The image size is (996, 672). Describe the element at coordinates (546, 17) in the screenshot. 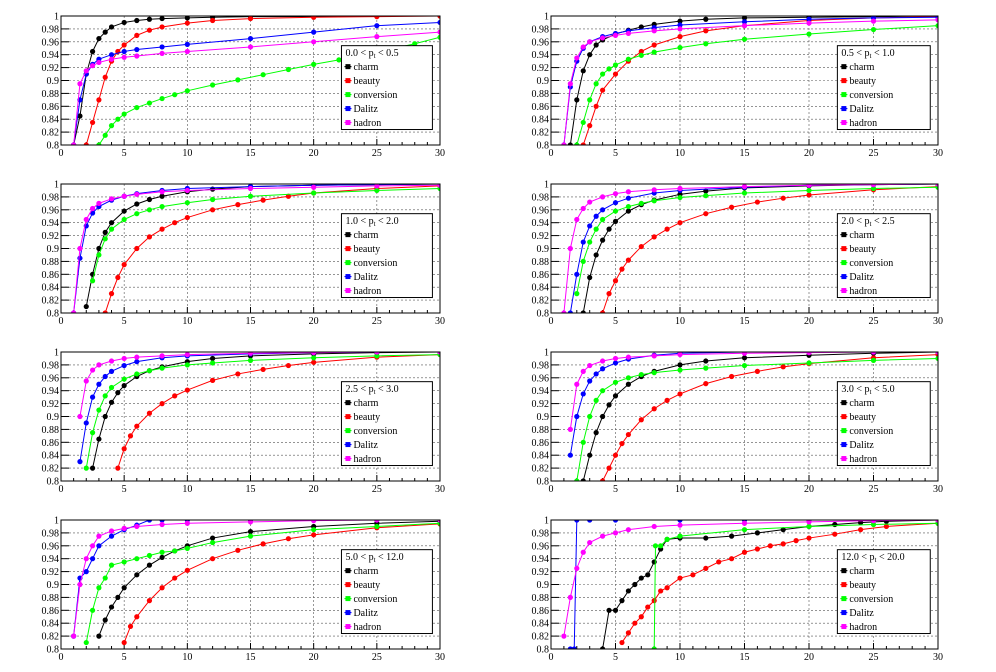

I see `y-tick-label: 1` at that location.